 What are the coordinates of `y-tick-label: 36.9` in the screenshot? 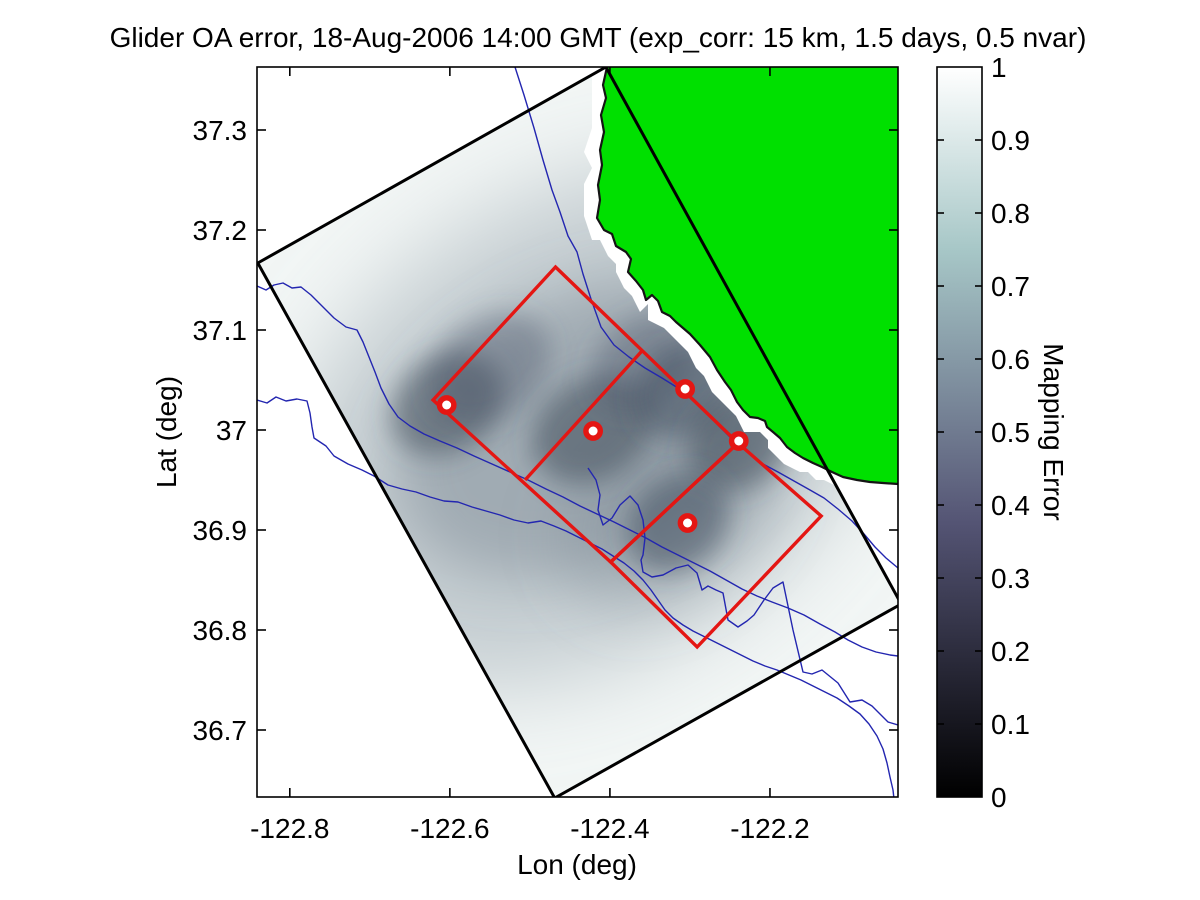 It's located at (220, 530).